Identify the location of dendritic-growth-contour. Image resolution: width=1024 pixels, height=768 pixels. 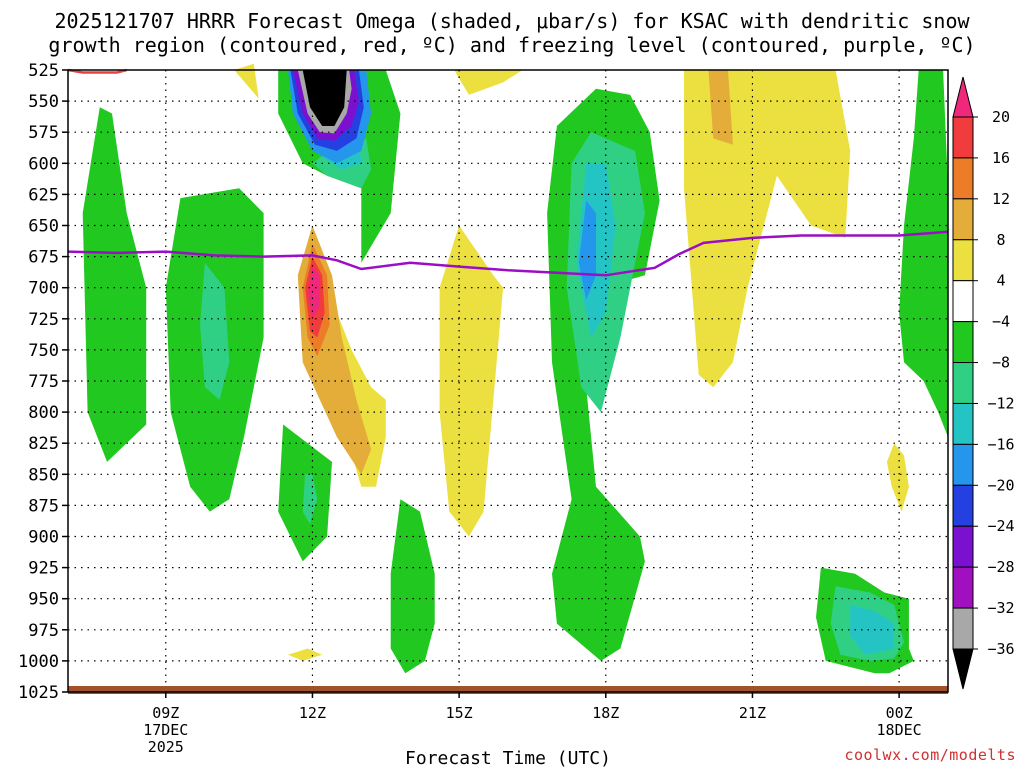
(97, 71).